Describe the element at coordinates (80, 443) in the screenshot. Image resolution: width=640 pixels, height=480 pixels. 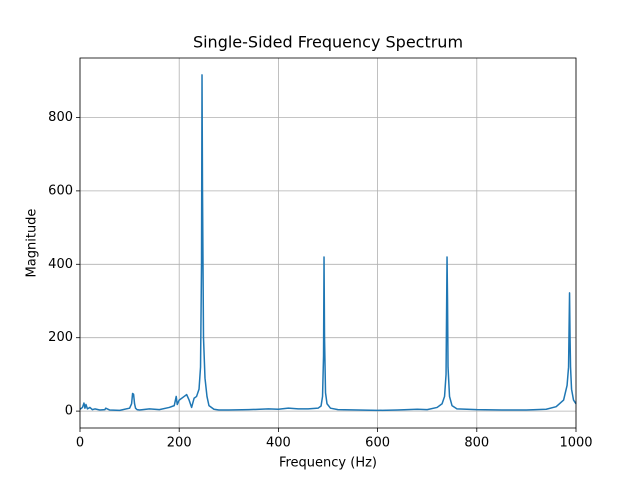
I see `x-tick-label: 0` at that location.